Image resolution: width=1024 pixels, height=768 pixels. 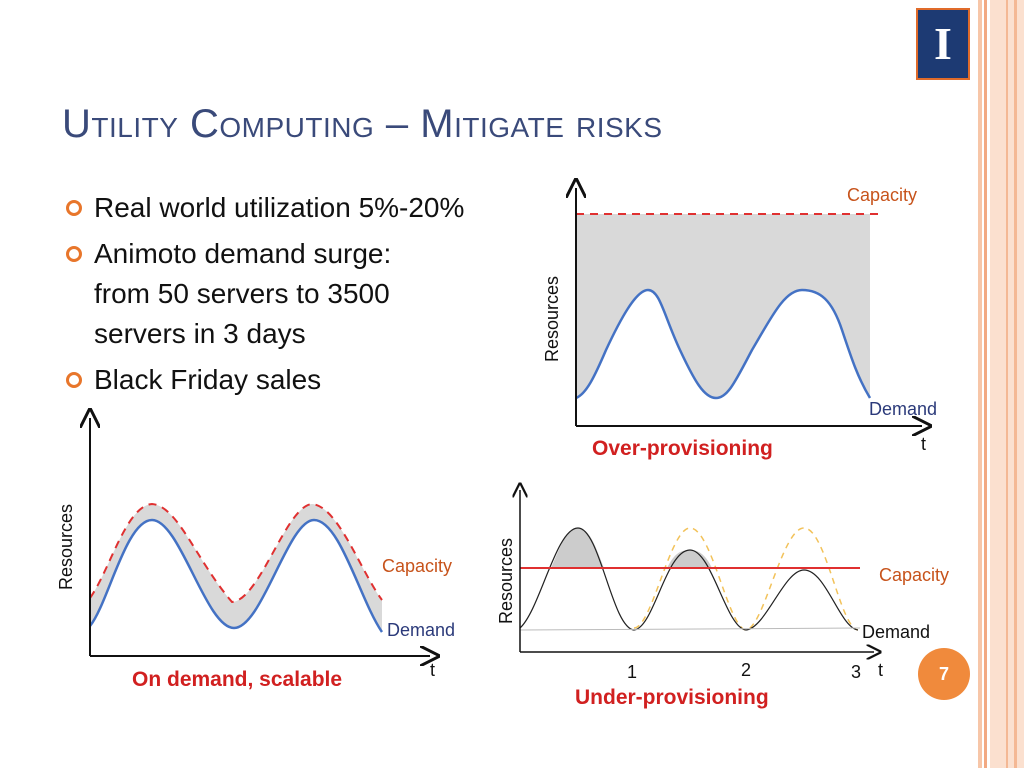 What do you see at coordinates (208, 379) in the screenshot?
I see `bullet-text: Black Friday sales` at bounding box center [208, 379].